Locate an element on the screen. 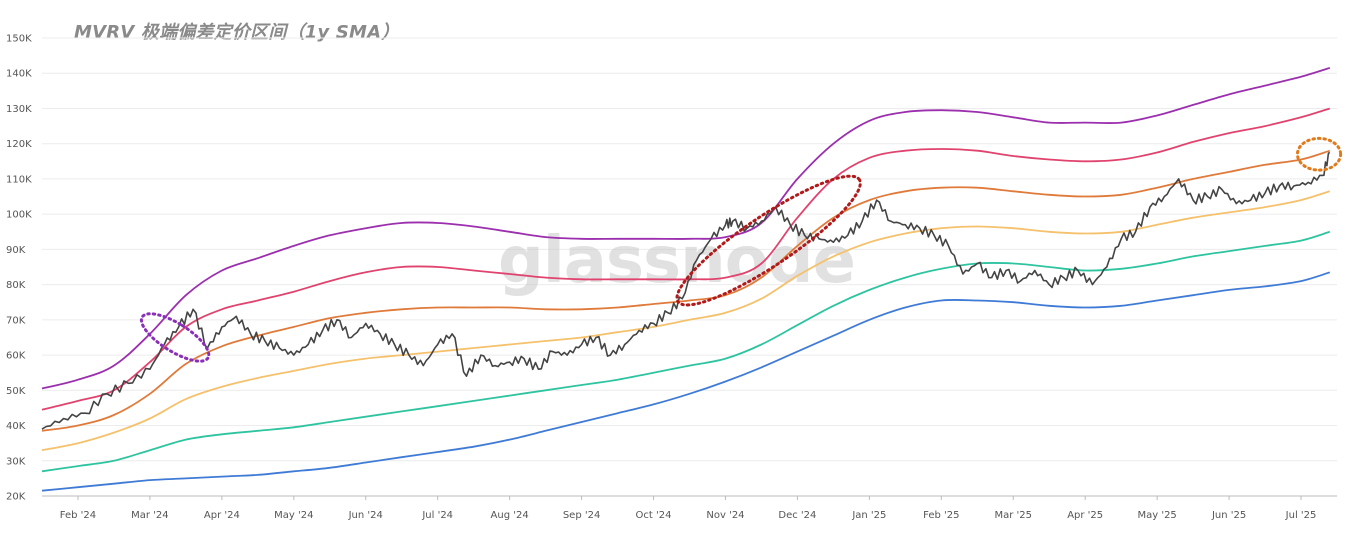  x-tick-label: Apr '24 is located at coordinates (222, 515).